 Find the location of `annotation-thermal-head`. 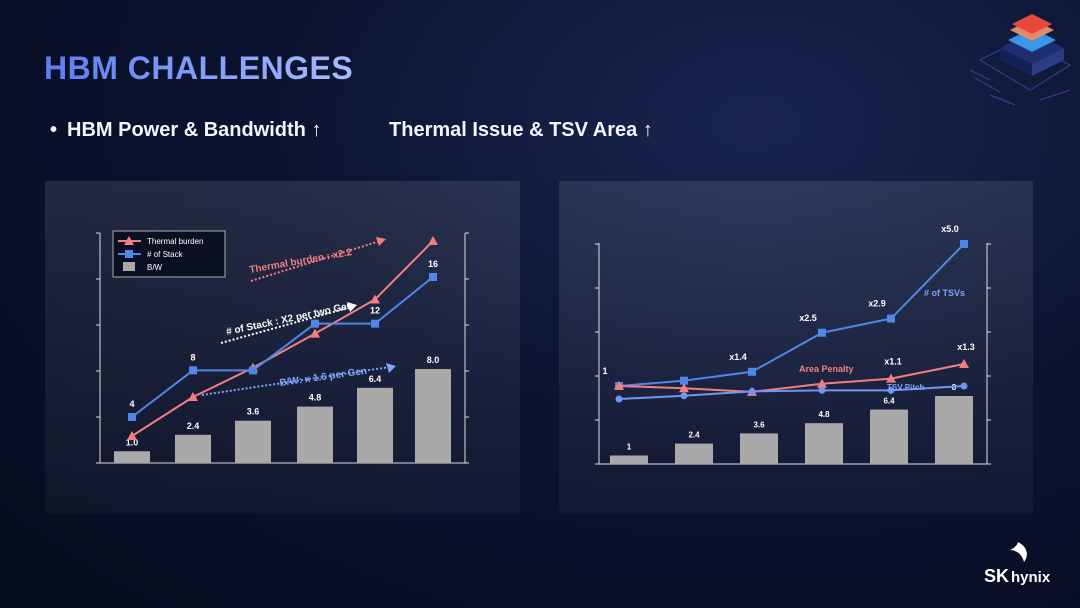

annotation-thermal-head is located at coordinates (381, 241).